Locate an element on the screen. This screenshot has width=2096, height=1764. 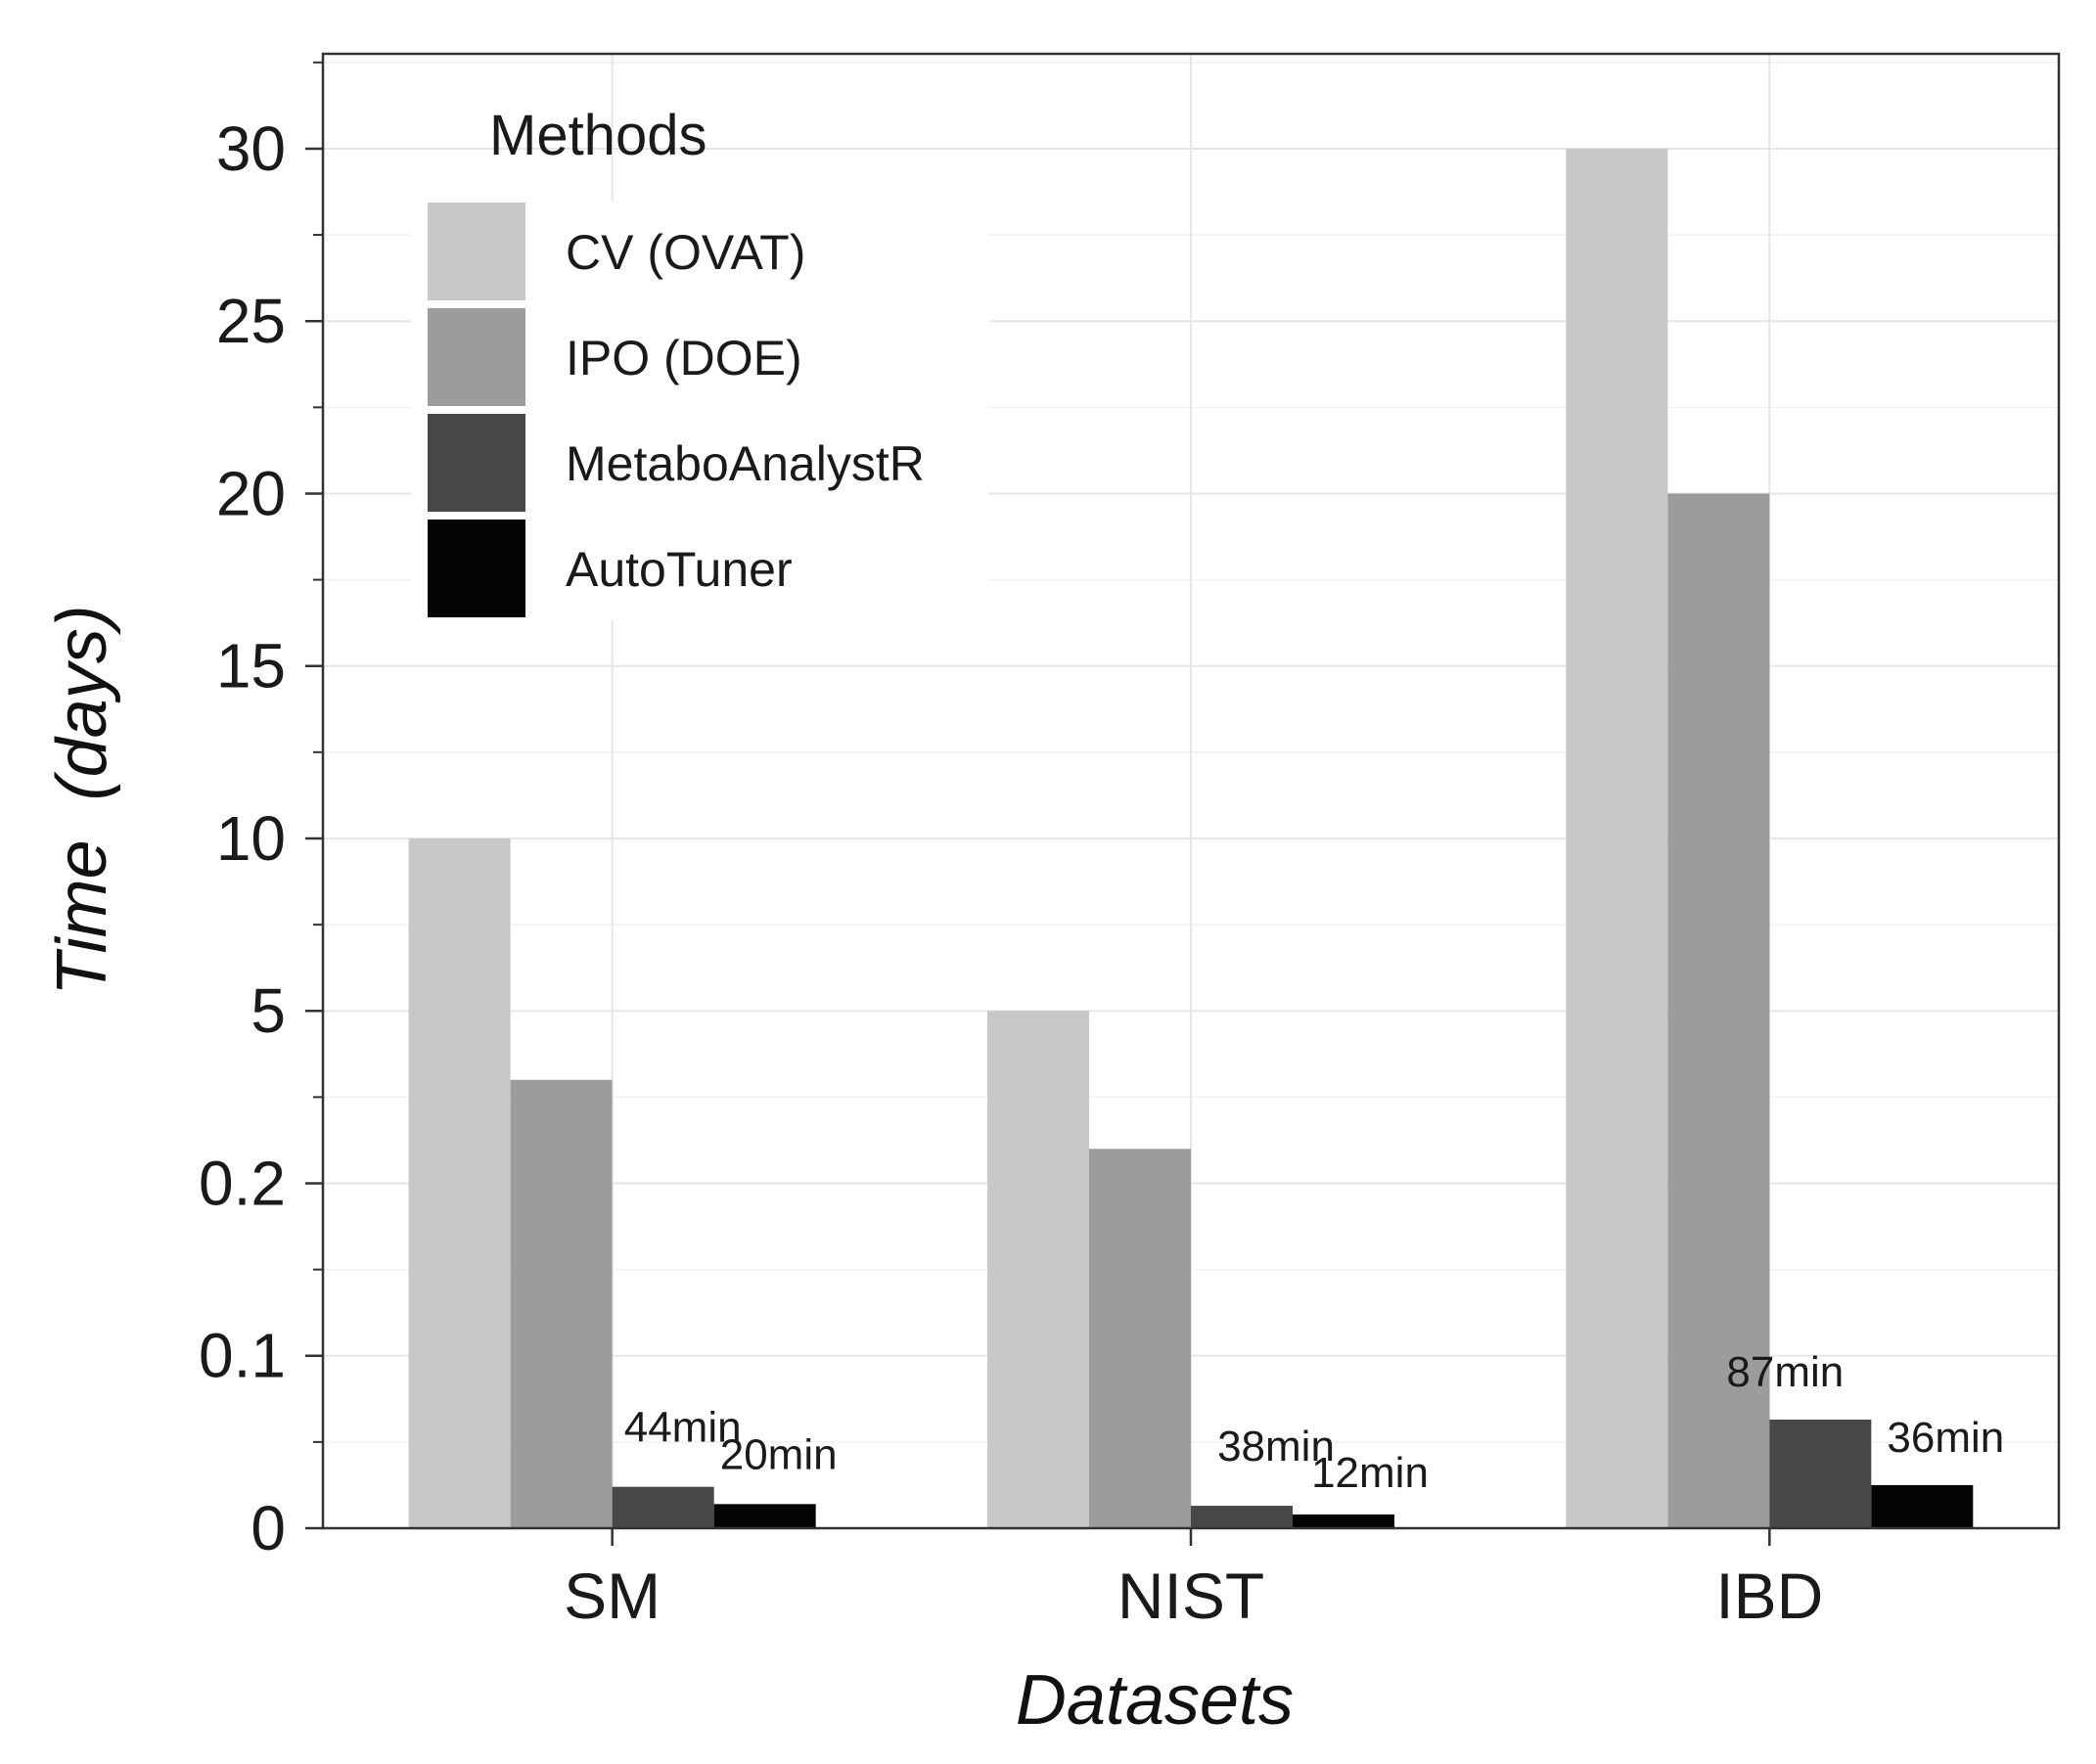
y-axis-ticks: 0 0.1 0.2 5 10 15 20 25 30 is located at coordinates (261, 812).